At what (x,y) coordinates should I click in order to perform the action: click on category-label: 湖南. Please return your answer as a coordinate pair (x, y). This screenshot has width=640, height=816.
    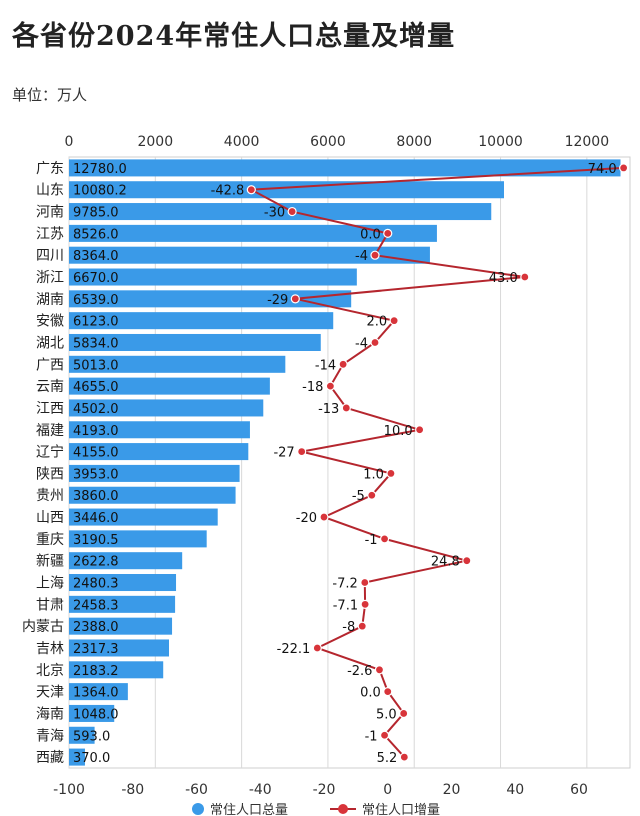
    Looking at the image, I should click on (50, 300).